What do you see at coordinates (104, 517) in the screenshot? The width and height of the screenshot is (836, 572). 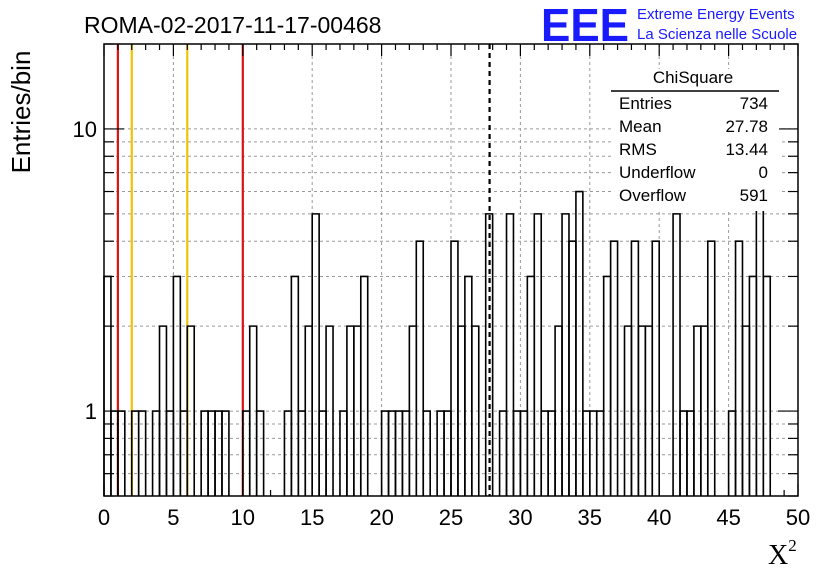 I see `x-tick-label: 0` at bounding box center [104, 517].